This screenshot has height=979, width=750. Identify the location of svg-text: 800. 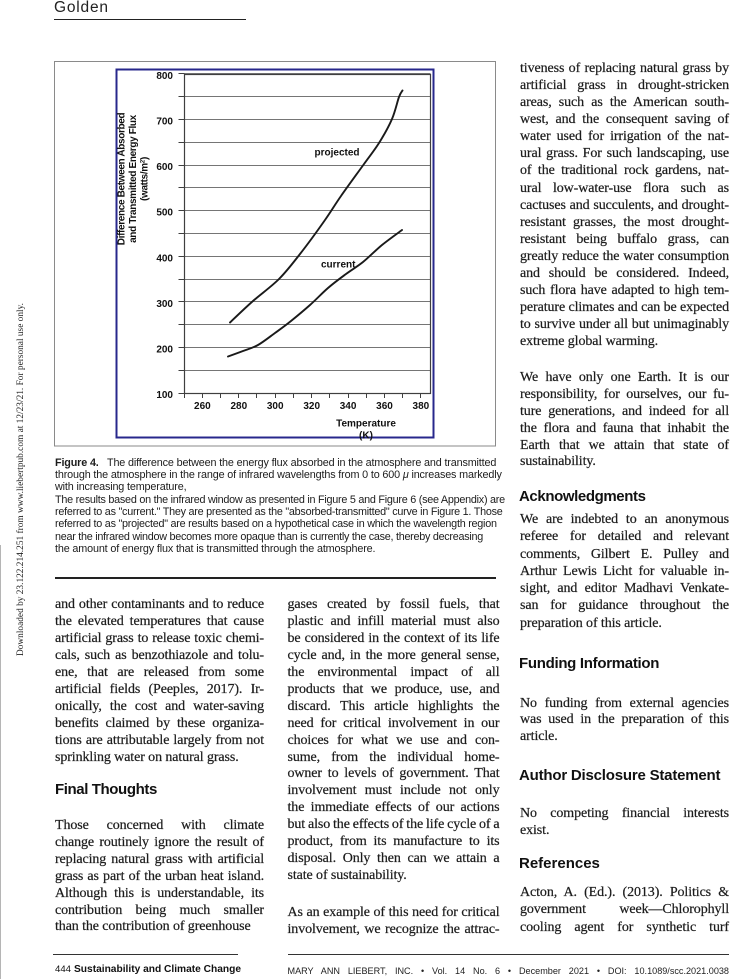
(164, 76).